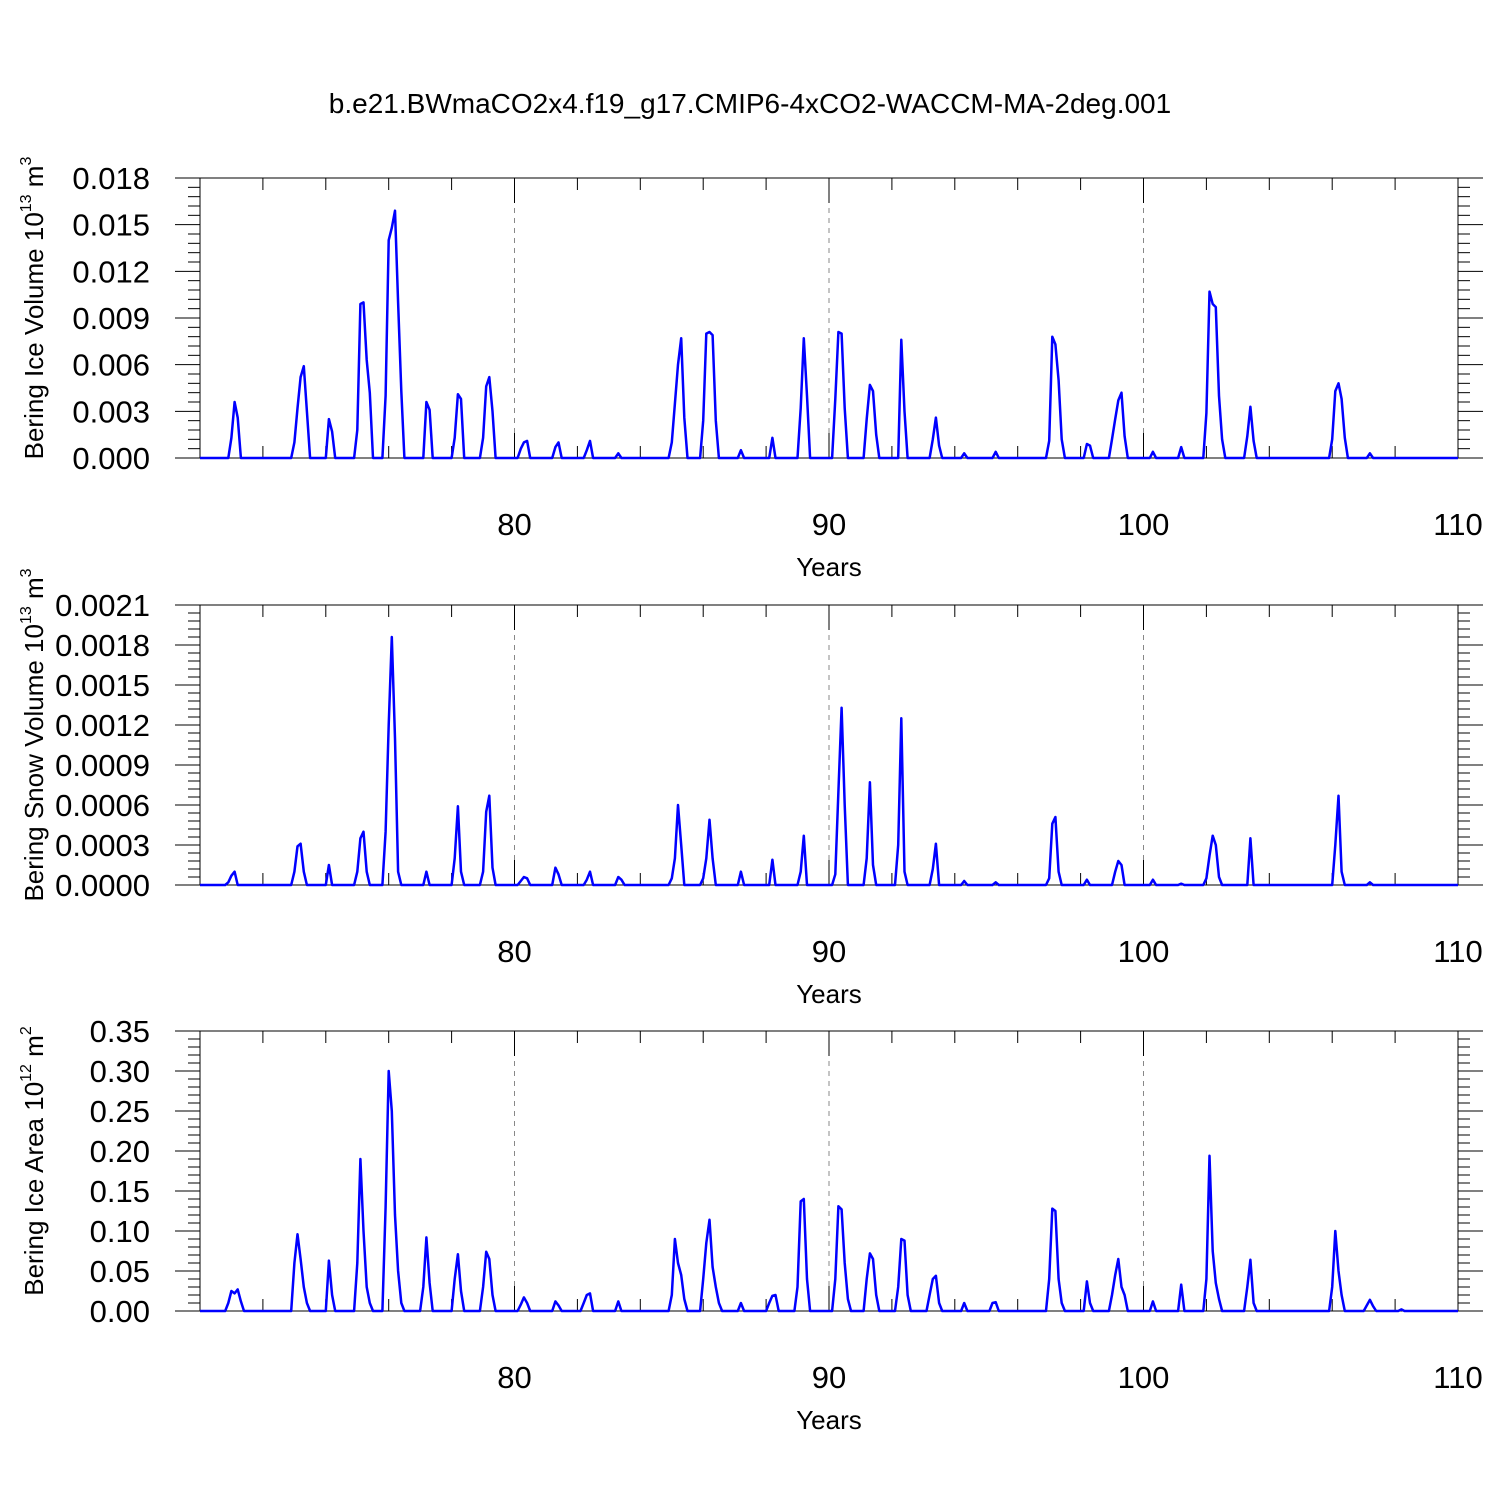 The image size is (1500, 1500). What do you see at coordinates (111, 458) in the screenshot?
I see `y-tick-label: 0.000` at bounding box center [111, 458].